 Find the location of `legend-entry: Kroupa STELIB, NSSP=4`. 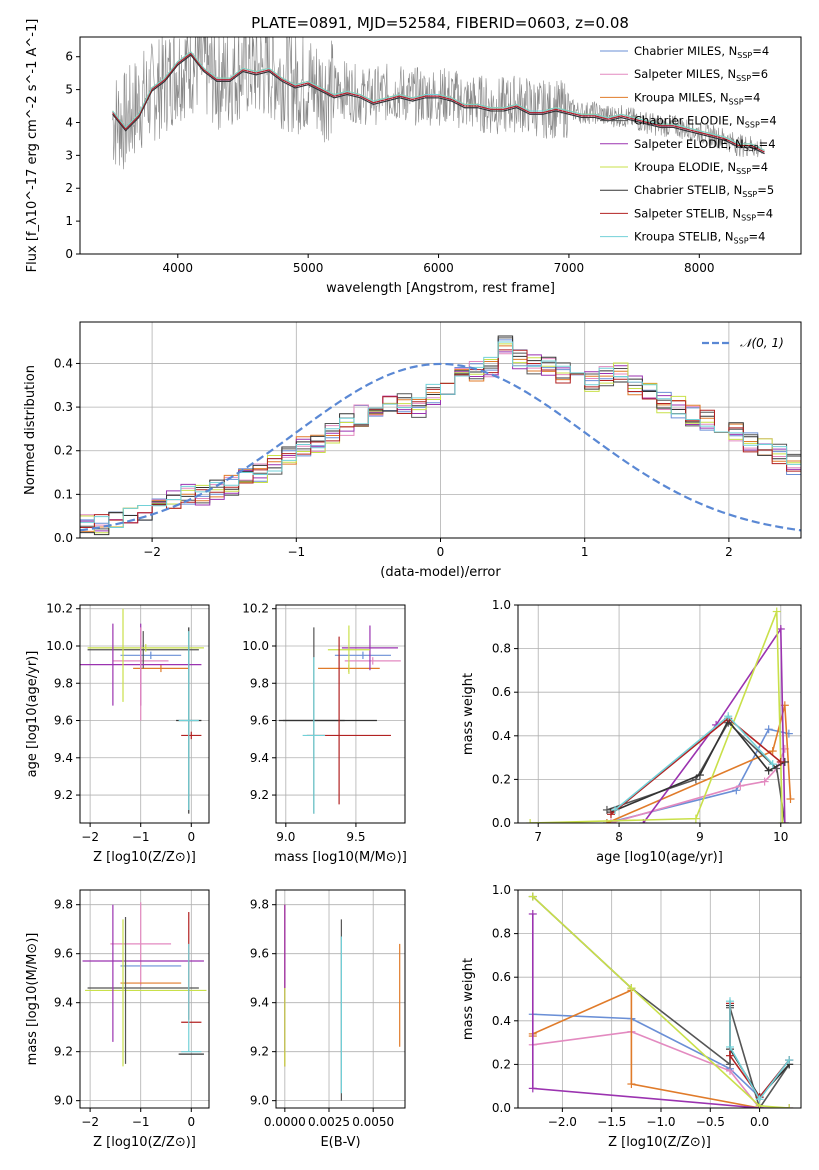

legend-entry: Kroupa STELIB, NSSP=4 is located at coordinates (699, 238).